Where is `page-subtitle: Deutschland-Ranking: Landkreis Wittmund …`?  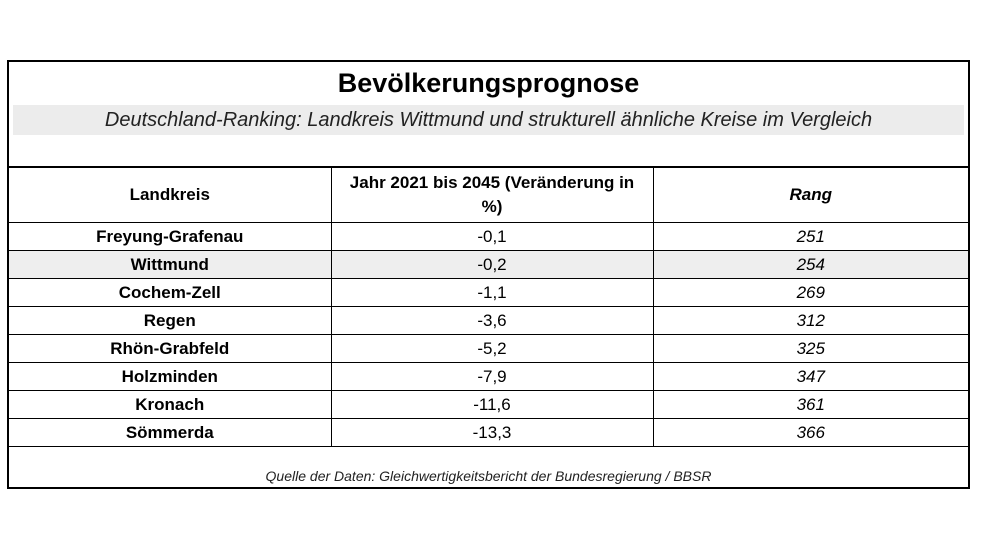 page-subtitle: Deutschland-Ranking: Landkreis Wittmund … is located at coordinates (488, 120).